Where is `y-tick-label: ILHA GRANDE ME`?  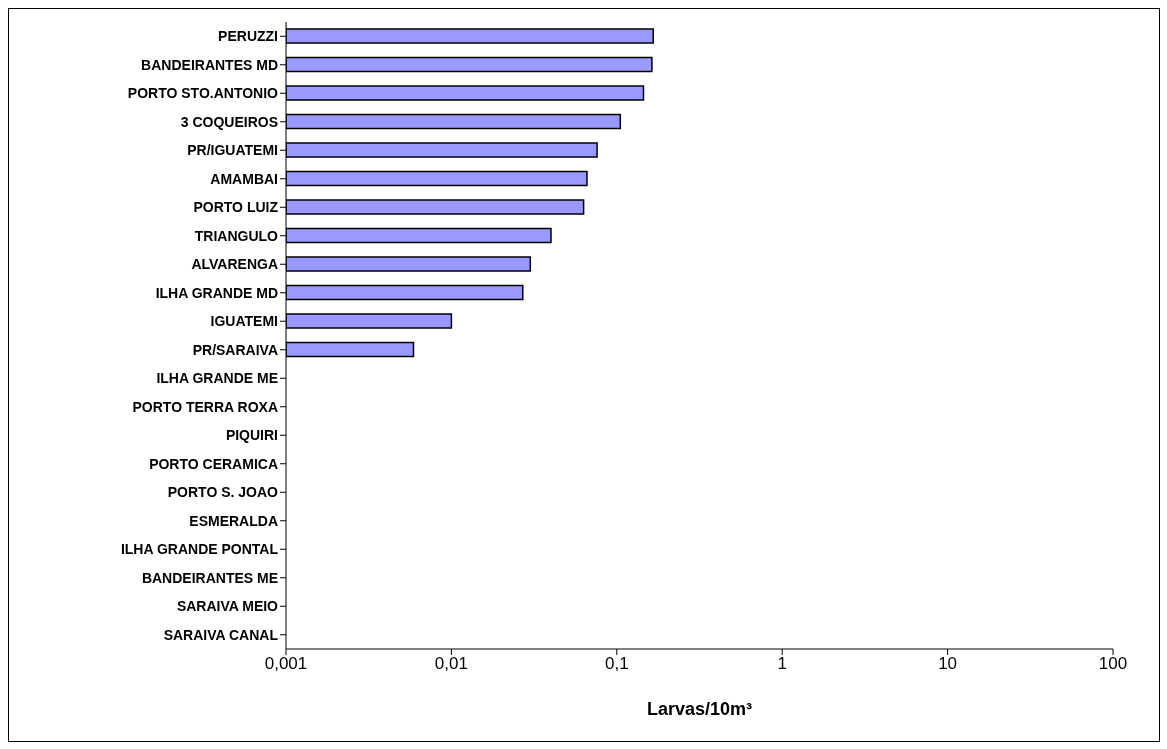
y-tick-label: ILHA GRANDE ME is located at coordinates (217, 378).